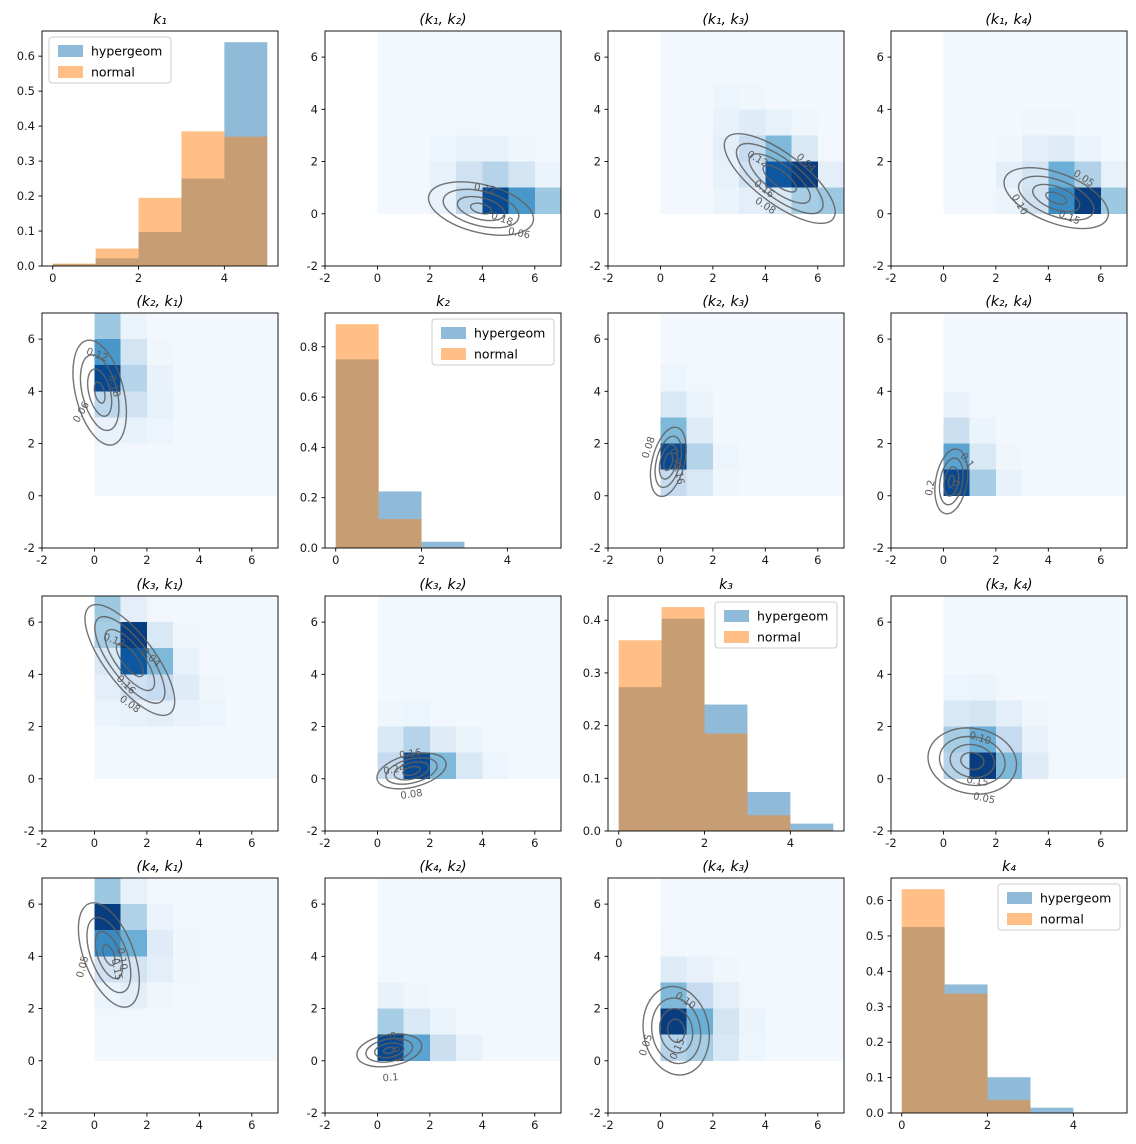  What do you see at coordinates (335, 560) in the screenshot?
I see `x-tick-label: 0` at bounding box center [335, 560].